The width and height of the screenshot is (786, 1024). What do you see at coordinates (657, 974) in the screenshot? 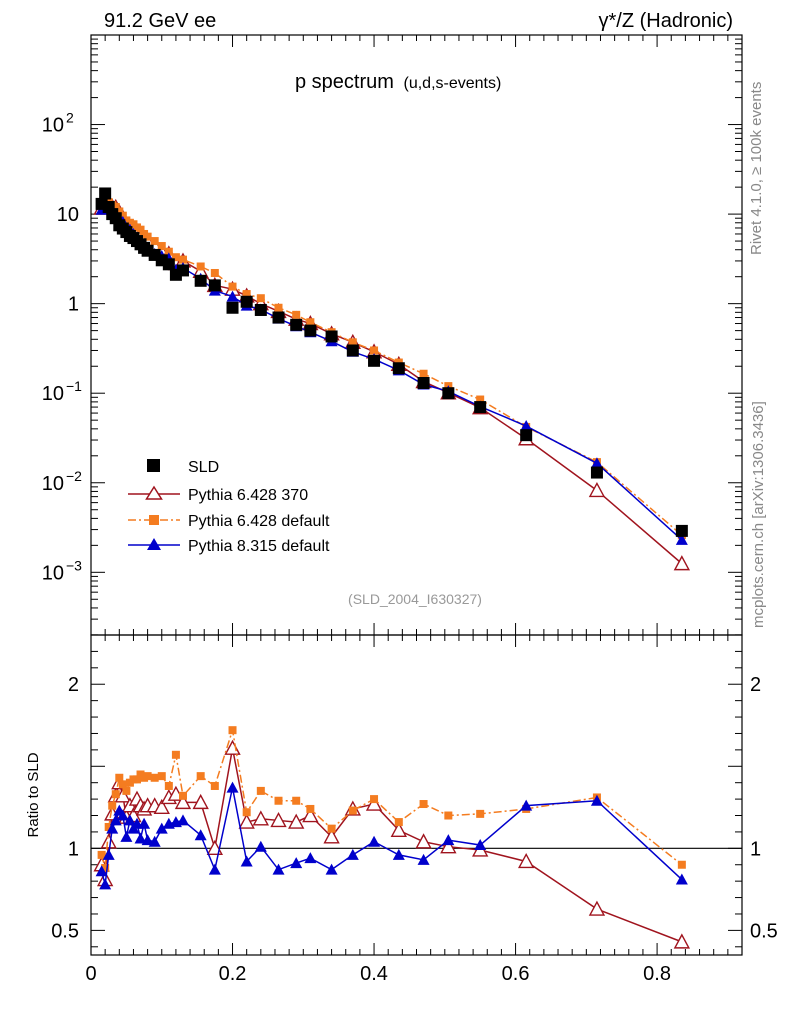
I see `x-tick-label: 0.8` at bounding box center [657, 974].